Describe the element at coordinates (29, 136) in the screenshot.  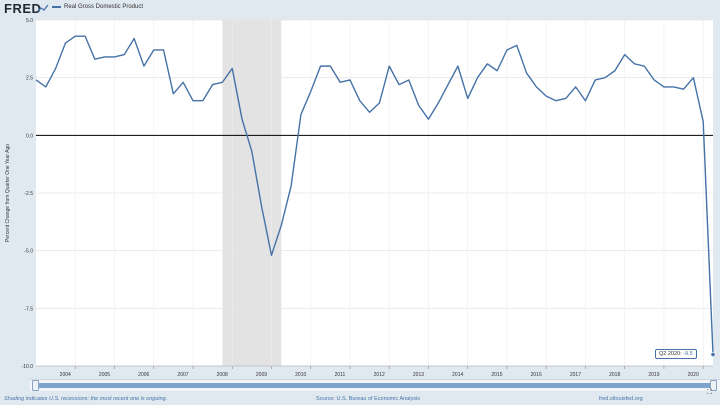
I see `y-tick-label: 0.0` at that location.